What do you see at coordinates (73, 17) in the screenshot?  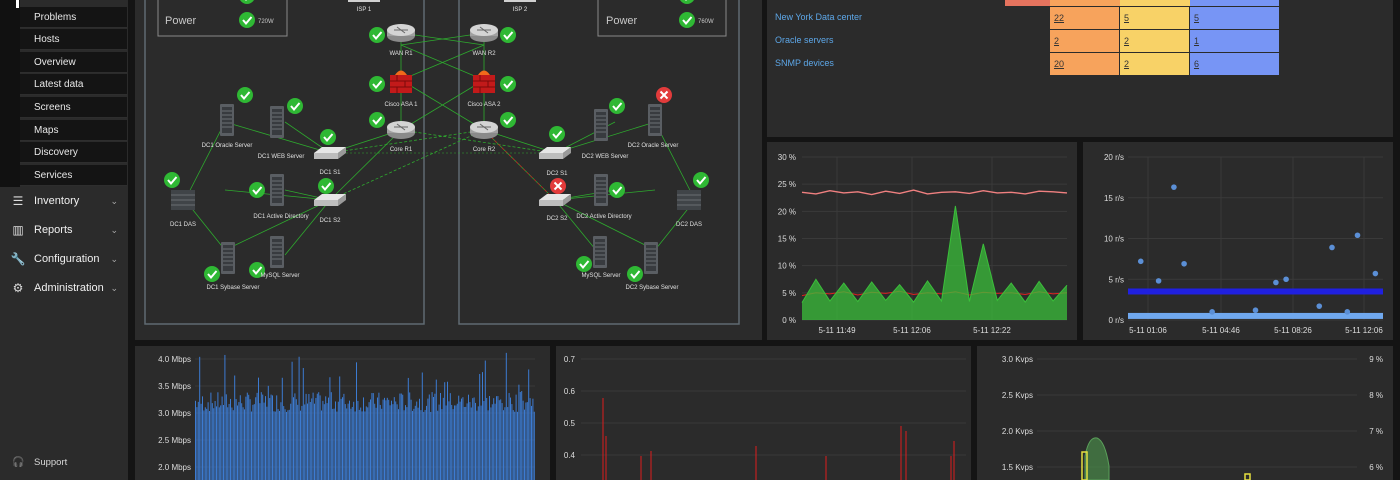 I see `menu-problems: Problems` at bounding box center [73, 17].